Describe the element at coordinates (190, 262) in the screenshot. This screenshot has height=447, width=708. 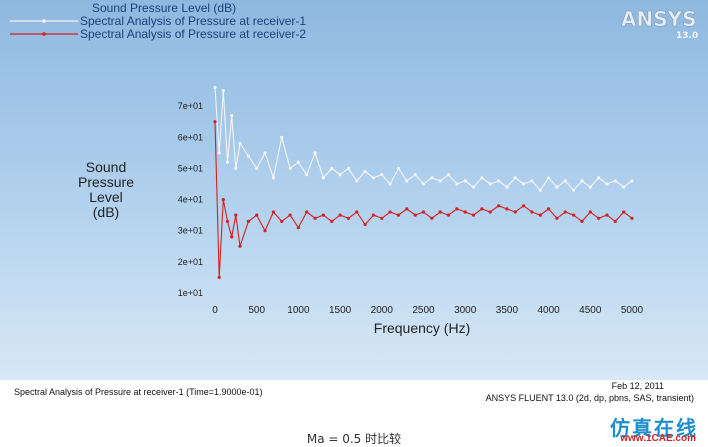
I see `y-tick-label: 2e+01` at that location.